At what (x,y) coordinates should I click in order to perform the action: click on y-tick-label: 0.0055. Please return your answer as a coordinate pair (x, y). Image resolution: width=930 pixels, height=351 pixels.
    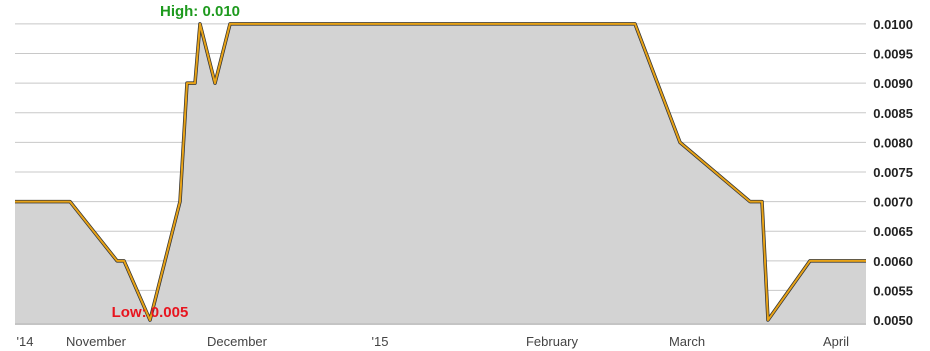
    Looking at the image, I should click on (893, 290).